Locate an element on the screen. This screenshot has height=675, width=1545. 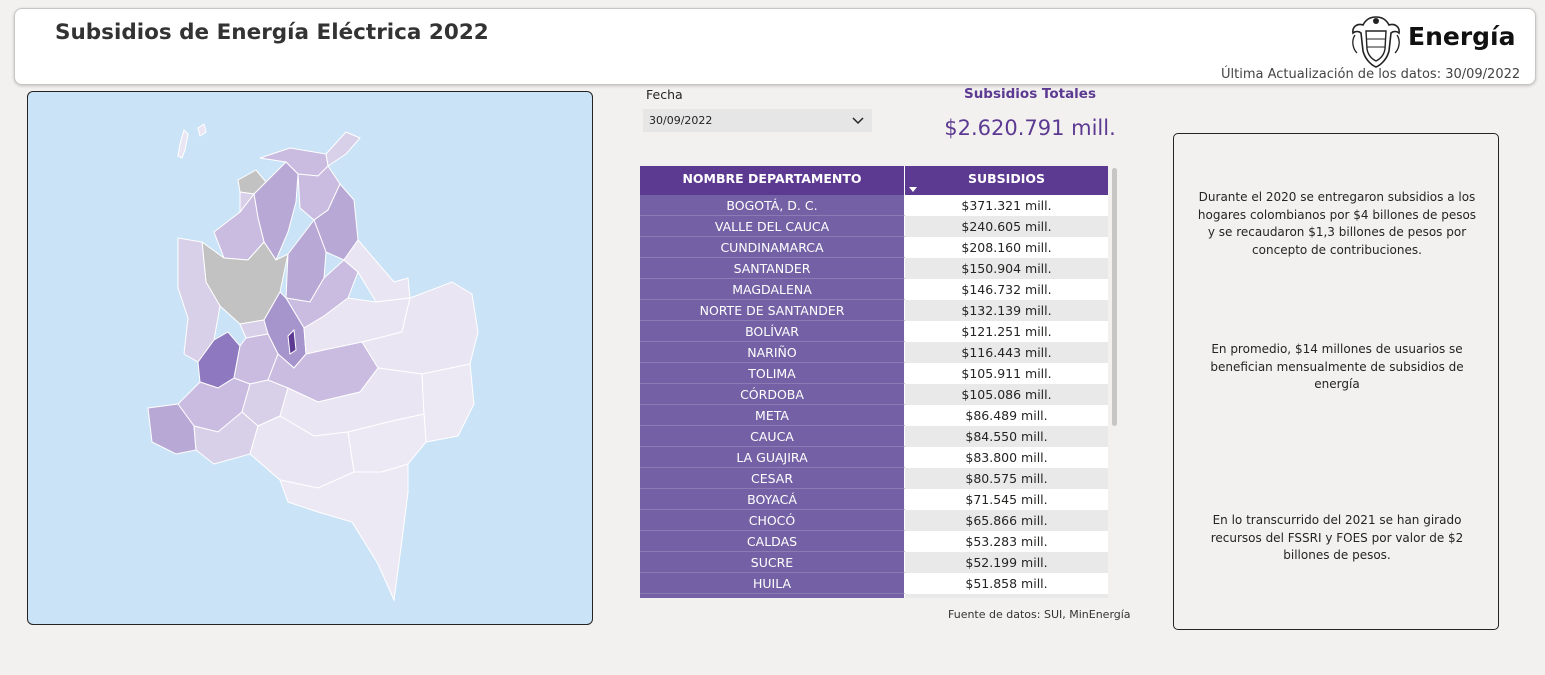
sort-descending-icon is located at coordinates (913, 189).